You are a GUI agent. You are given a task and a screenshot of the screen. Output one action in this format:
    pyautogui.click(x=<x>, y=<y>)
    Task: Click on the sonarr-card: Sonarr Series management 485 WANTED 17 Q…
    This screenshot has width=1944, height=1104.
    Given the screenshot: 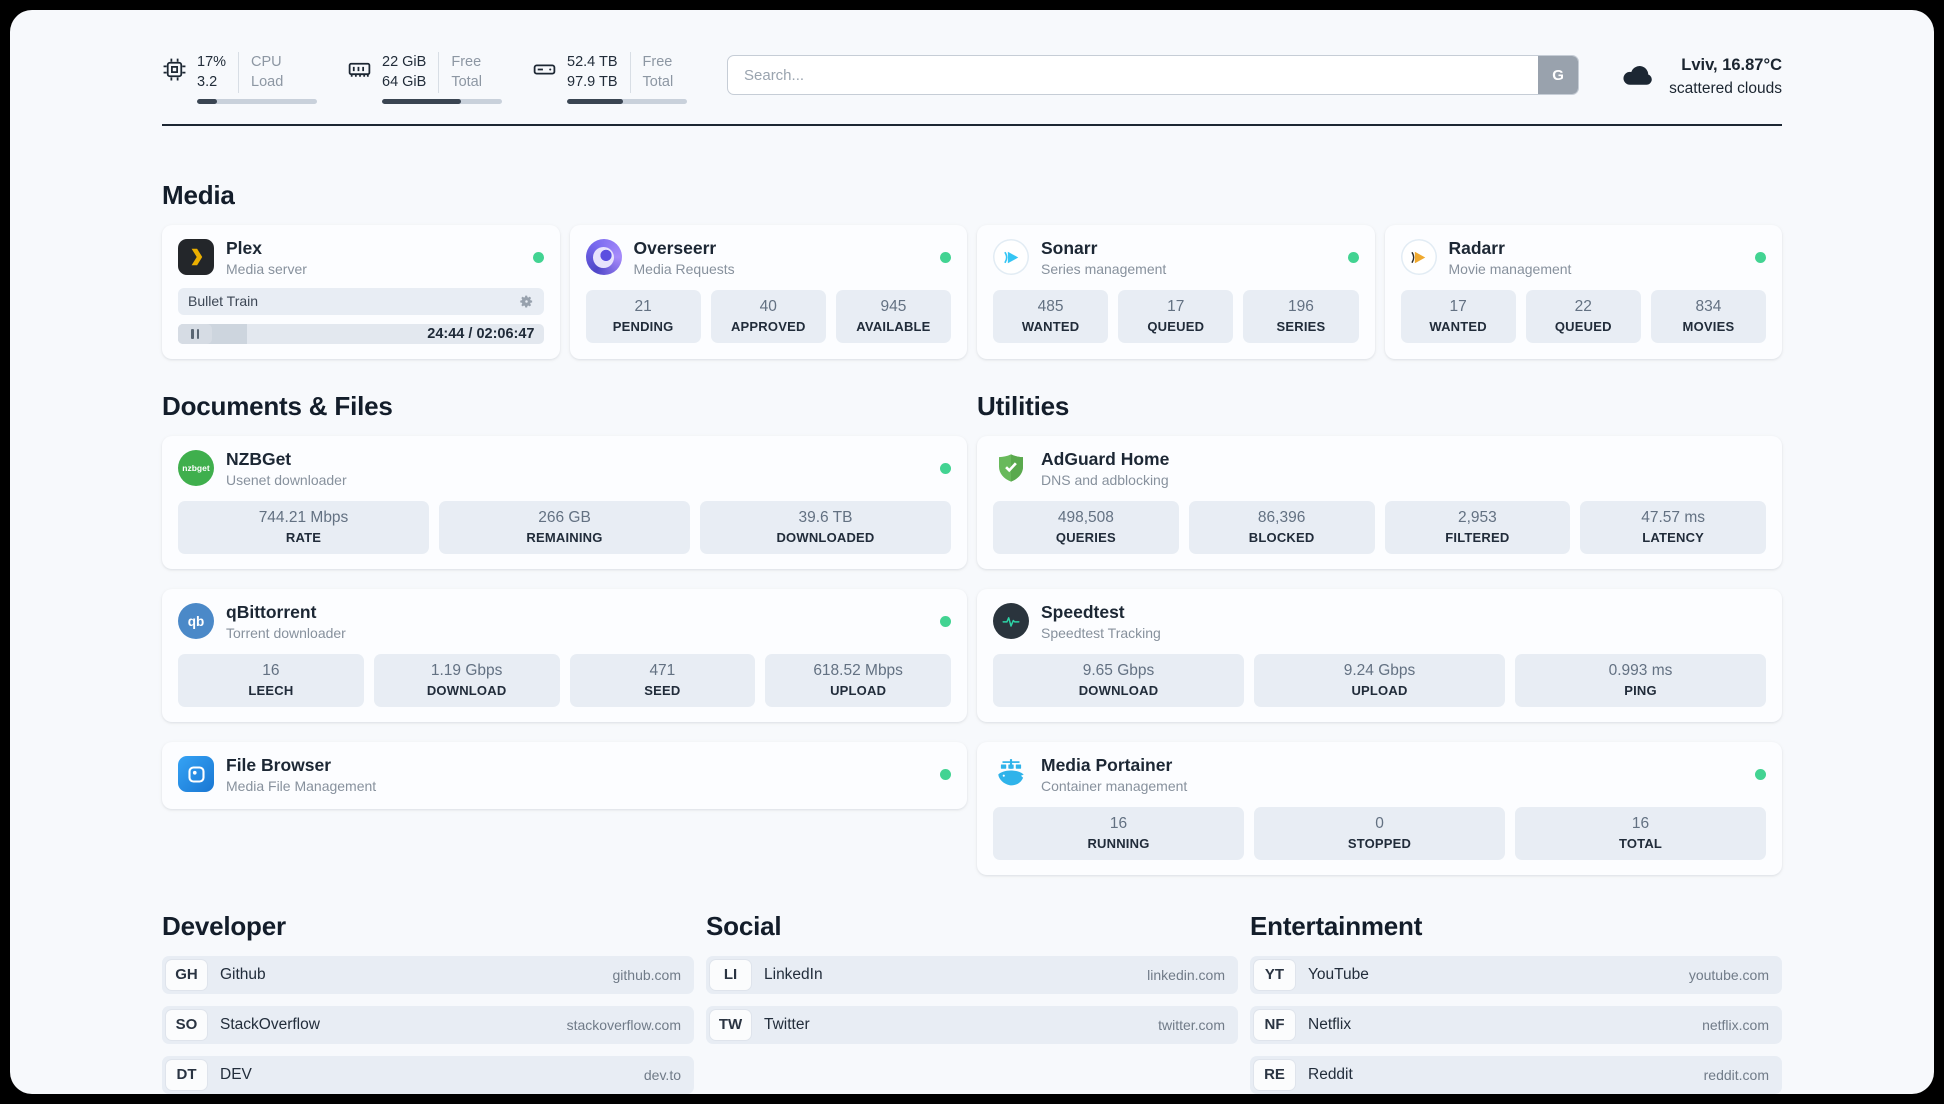 What is the action you would take?
    pyautogui.click(x=1176, y=291)
    